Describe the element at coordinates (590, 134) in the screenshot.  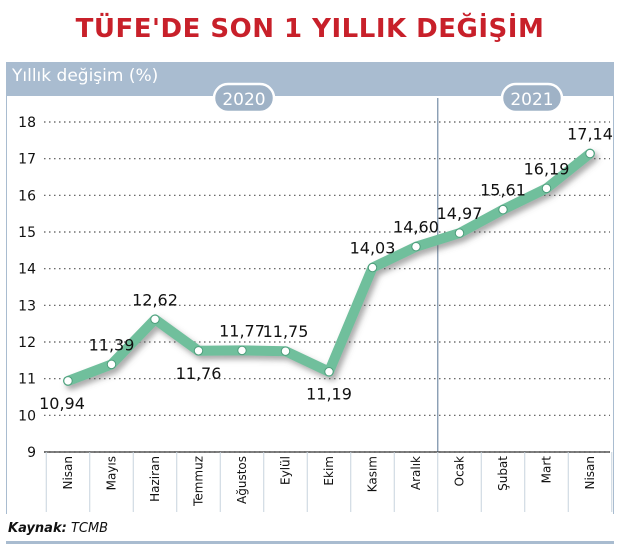
I see `data-label: 17,14` at that location.